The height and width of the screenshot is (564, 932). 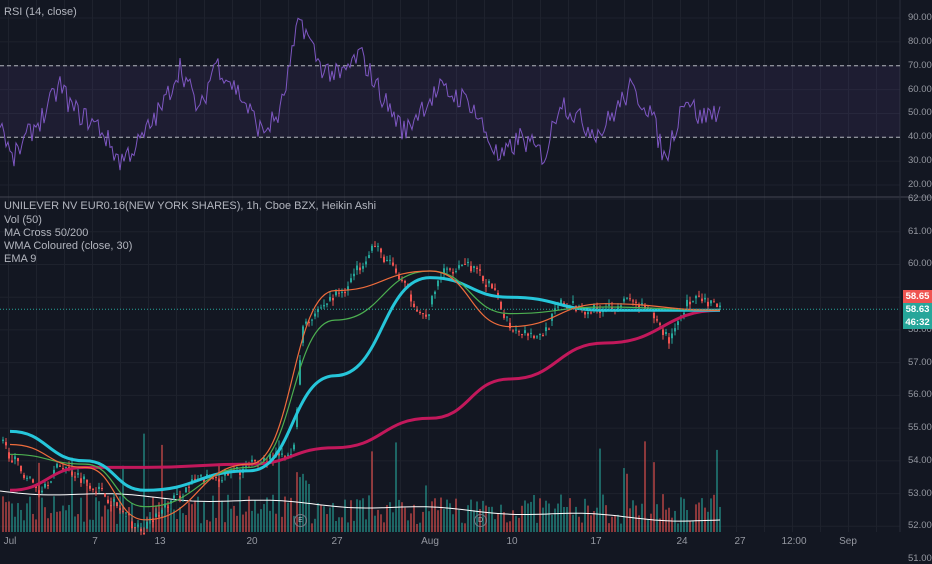 What do you see at coordinates (920, 17) in the screenshot?
I see `rsi-axis-tick: 90.00` at bounding box center [920, 17].